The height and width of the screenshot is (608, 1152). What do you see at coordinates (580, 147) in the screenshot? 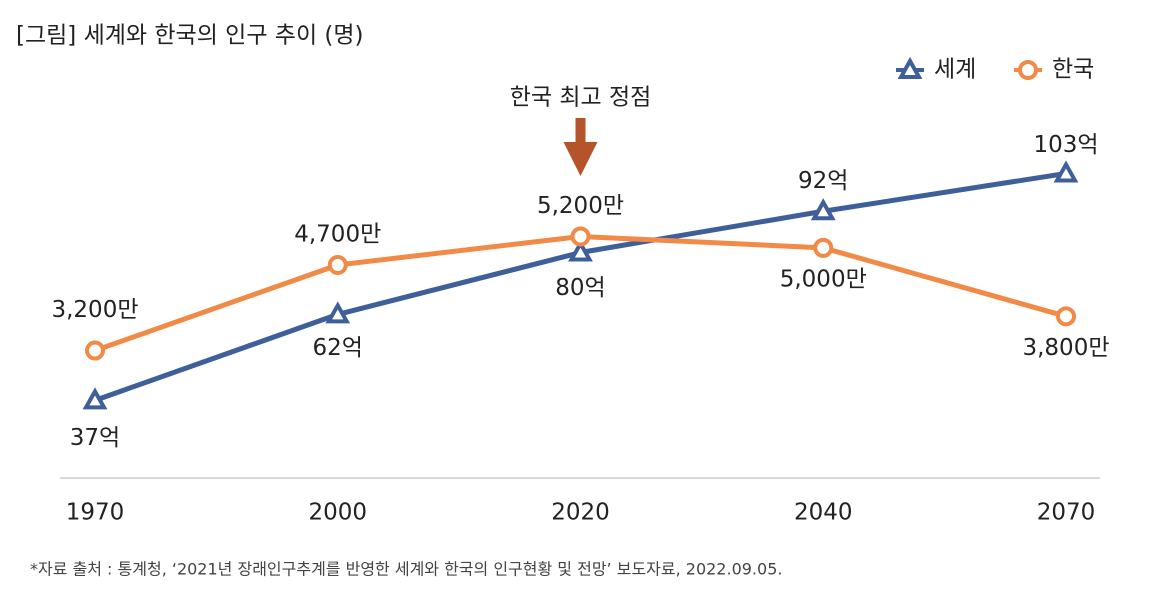
I see `annotation-arrow` at bounding box center [580, 147].